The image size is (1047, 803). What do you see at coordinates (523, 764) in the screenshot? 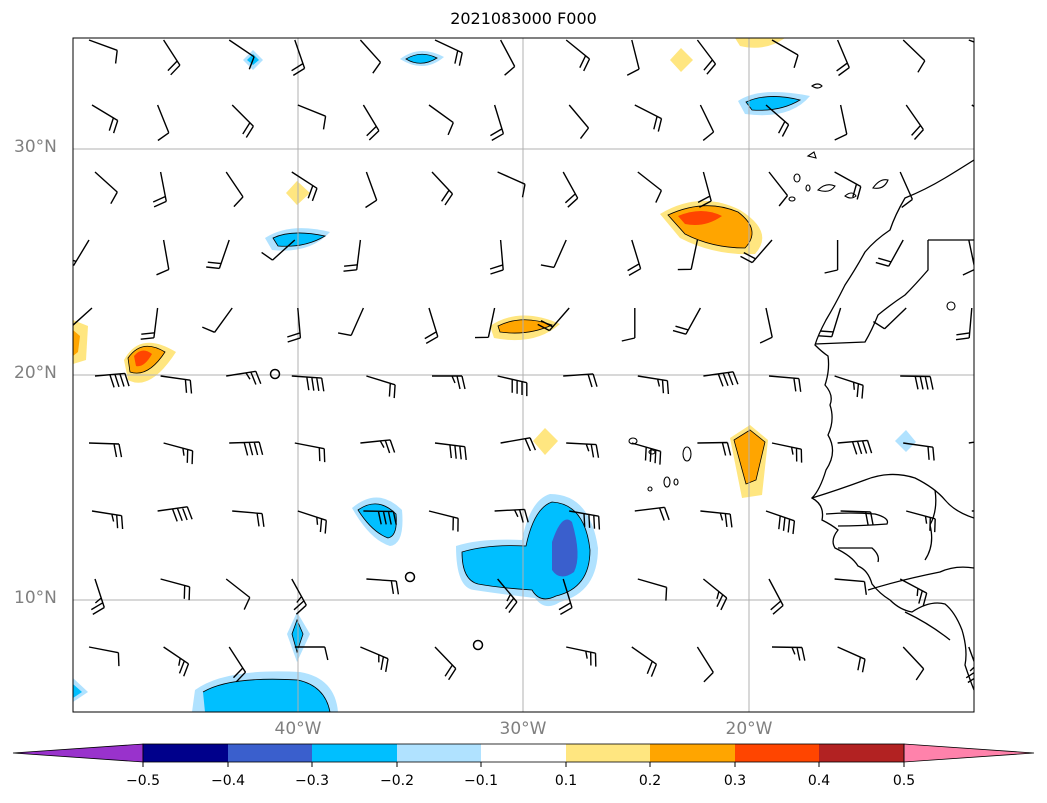
I see `colorbar-ticks` at bounding box center [523, 764].